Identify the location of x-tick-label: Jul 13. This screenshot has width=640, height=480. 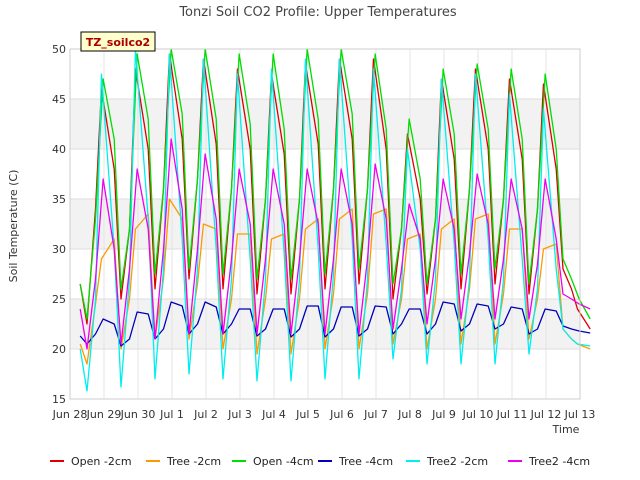
(580, 414).